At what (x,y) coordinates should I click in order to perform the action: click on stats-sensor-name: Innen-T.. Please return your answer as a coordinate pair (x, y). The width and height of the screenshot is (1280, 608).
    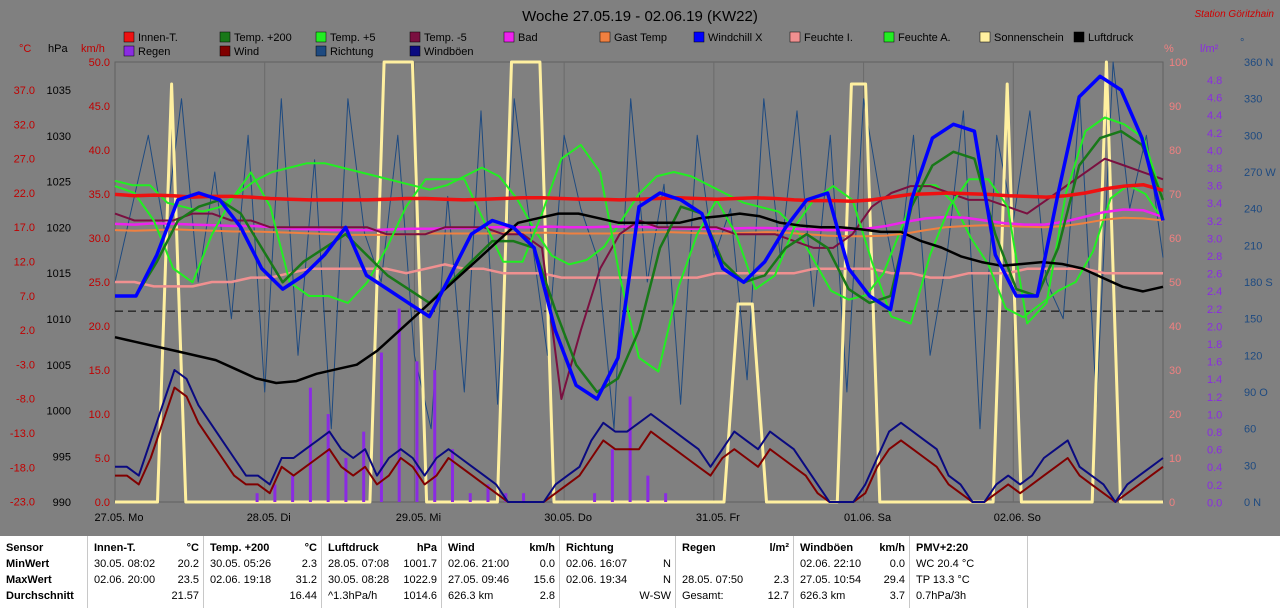
    Looking at the image, I should click on (115, 548).